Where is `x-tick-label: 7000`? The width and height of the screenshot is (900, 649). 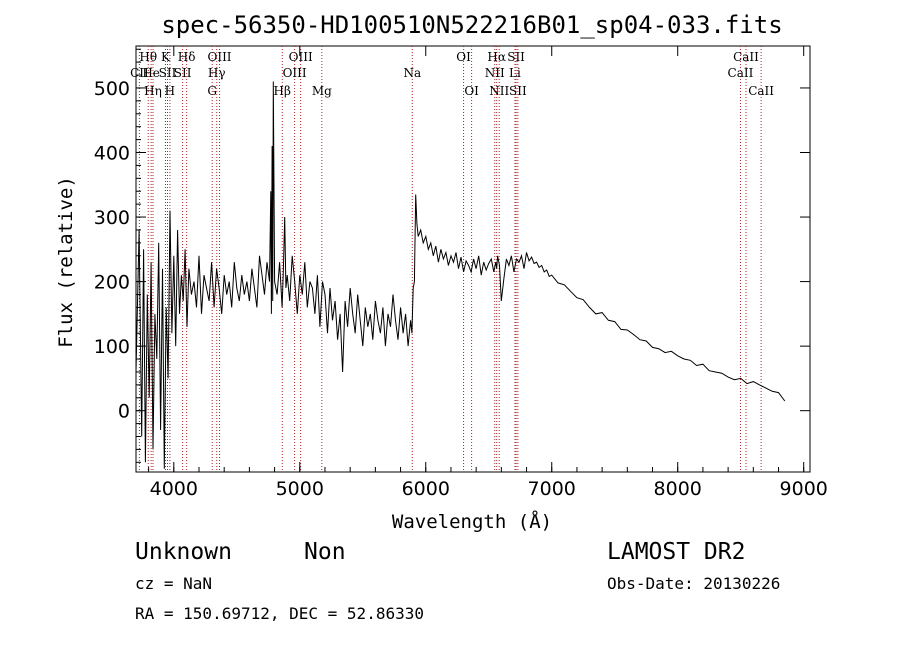
x-tick-label: 7000 is located at coordinates (552, 489).